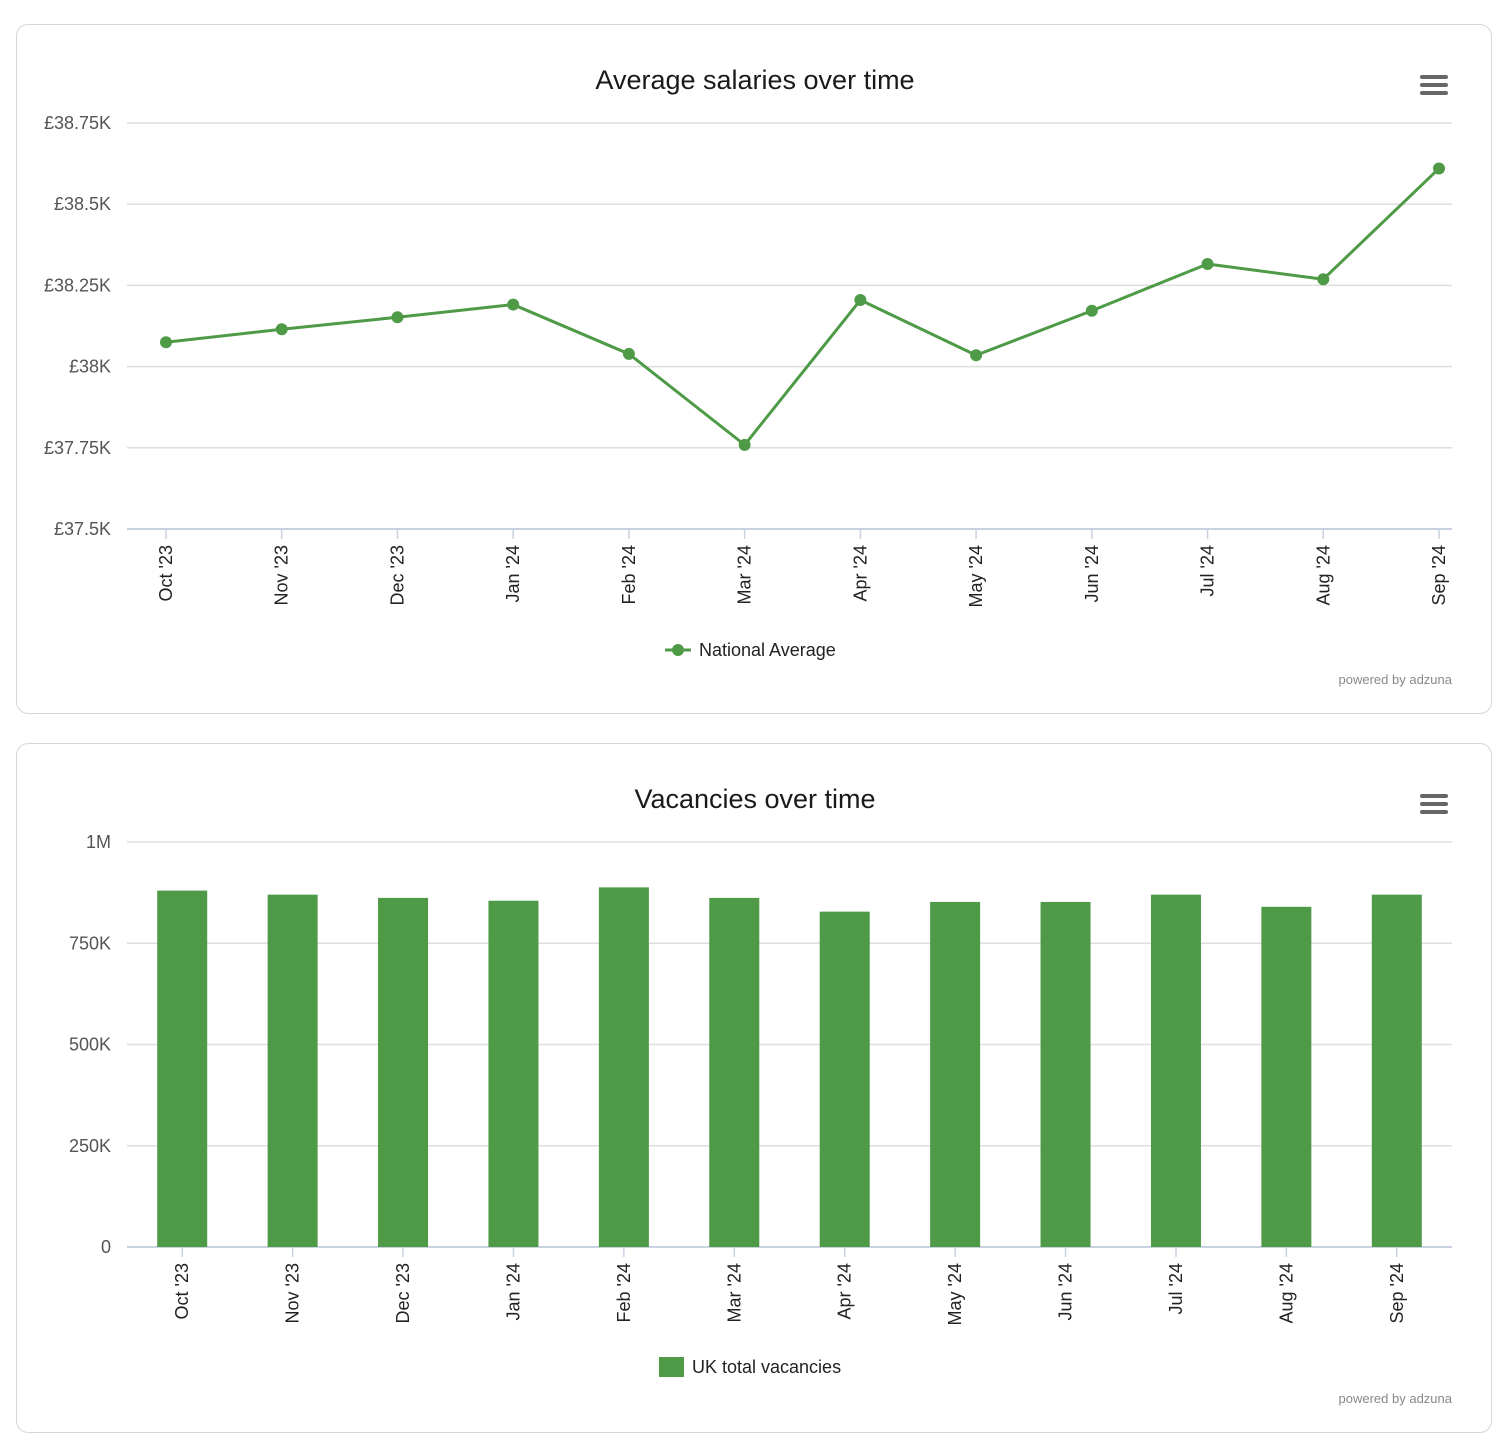  Describe the element at coordinates (754, 80) in the screenshot. I see `chart-title: Average salaries over time` at that location.